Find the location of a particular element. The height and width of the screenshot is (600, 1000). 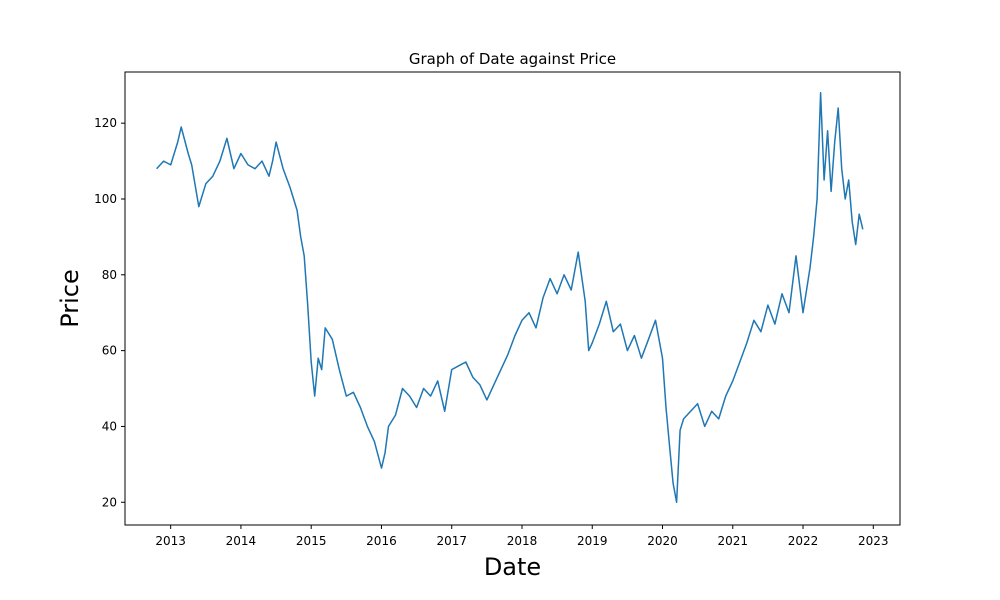

x-tick-label: 2019 is located at coordinates (592, 541).